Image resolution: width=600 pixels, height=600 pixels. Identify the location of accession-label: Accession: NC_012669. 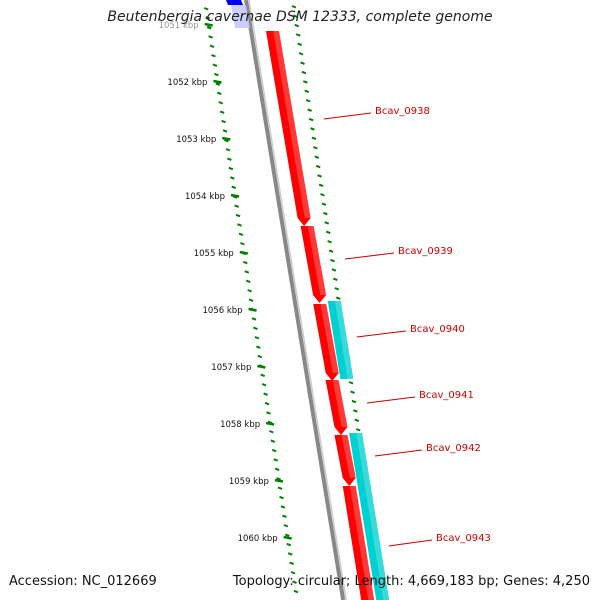
(83, 581).